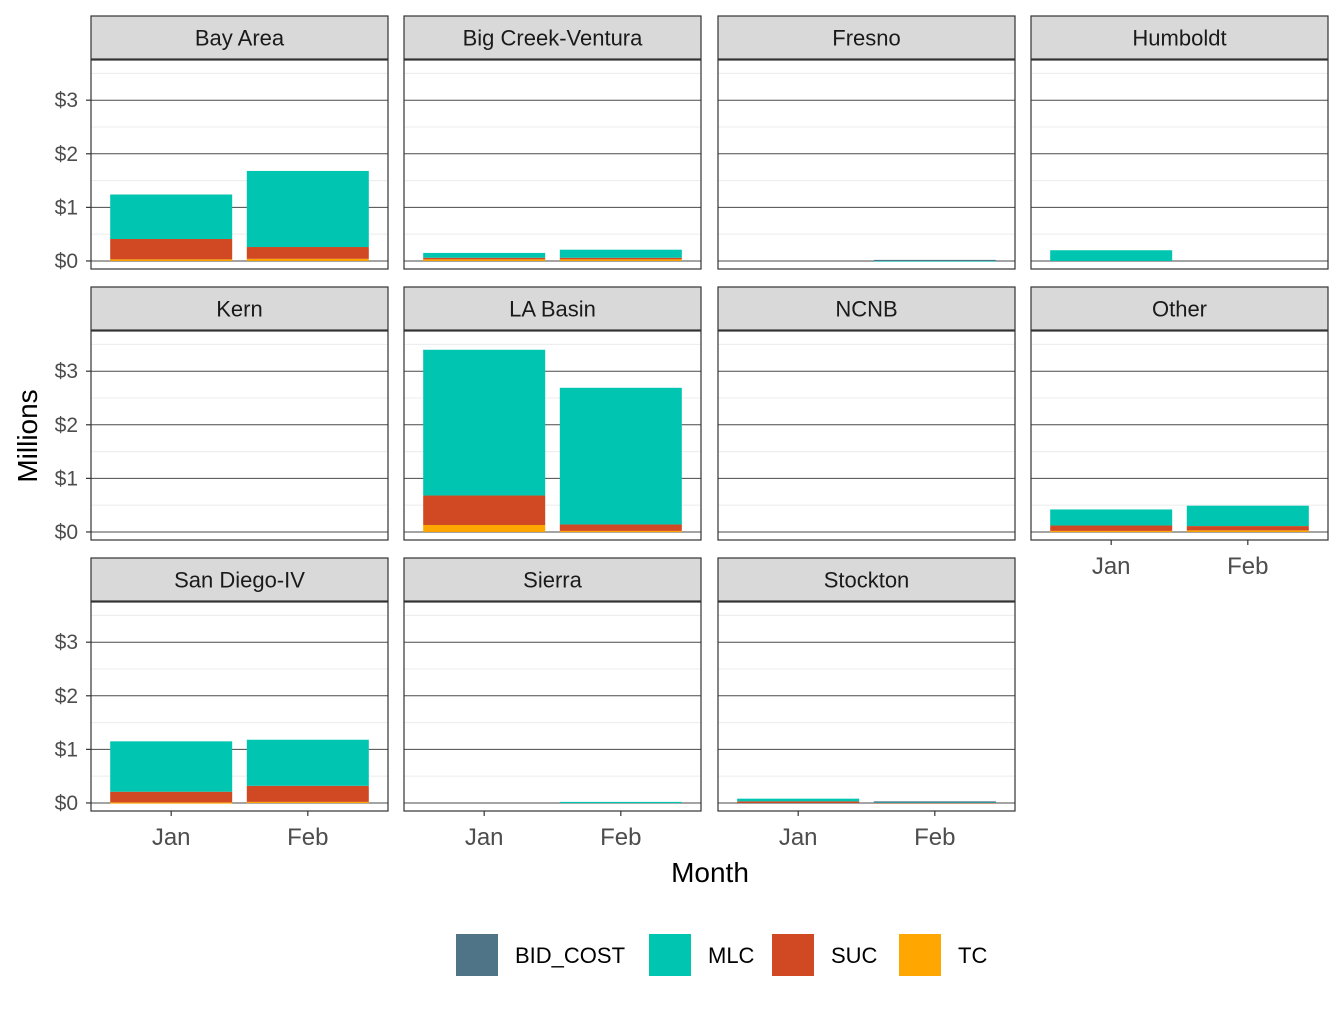  I want to click on bar-big-creek-ventura-jan-mlc, so click(484, 255).